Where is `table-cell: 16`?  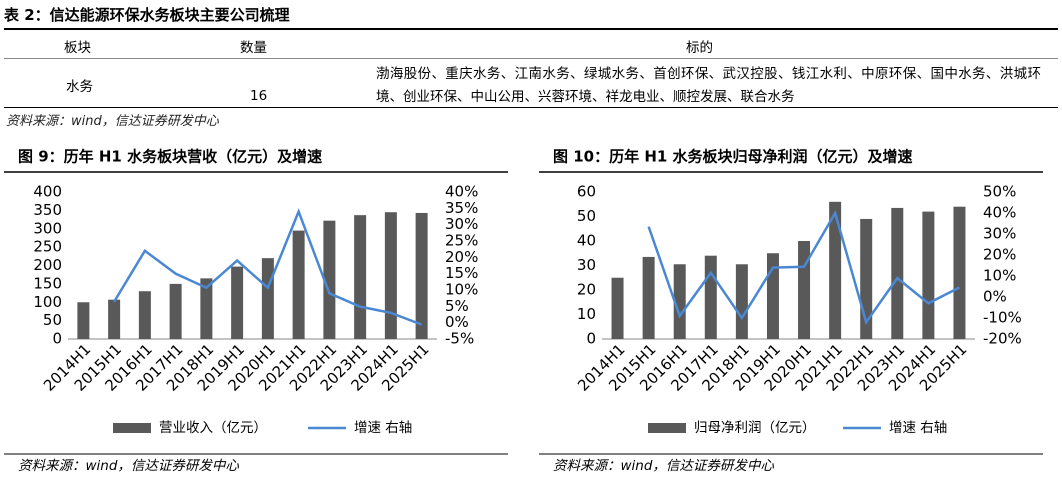 table-cell: 16 is located at coordinates (259, 96).